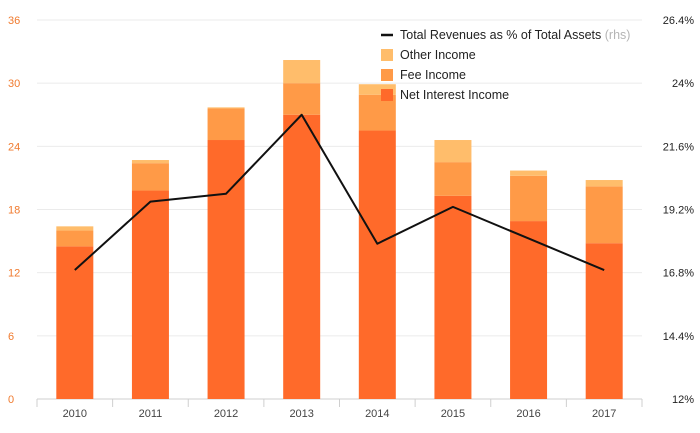 The image size is (700, 433). Describe the element at coordinates (529, 310) in the screenshot. I see `bar-net-interest-income-2016` at that location.